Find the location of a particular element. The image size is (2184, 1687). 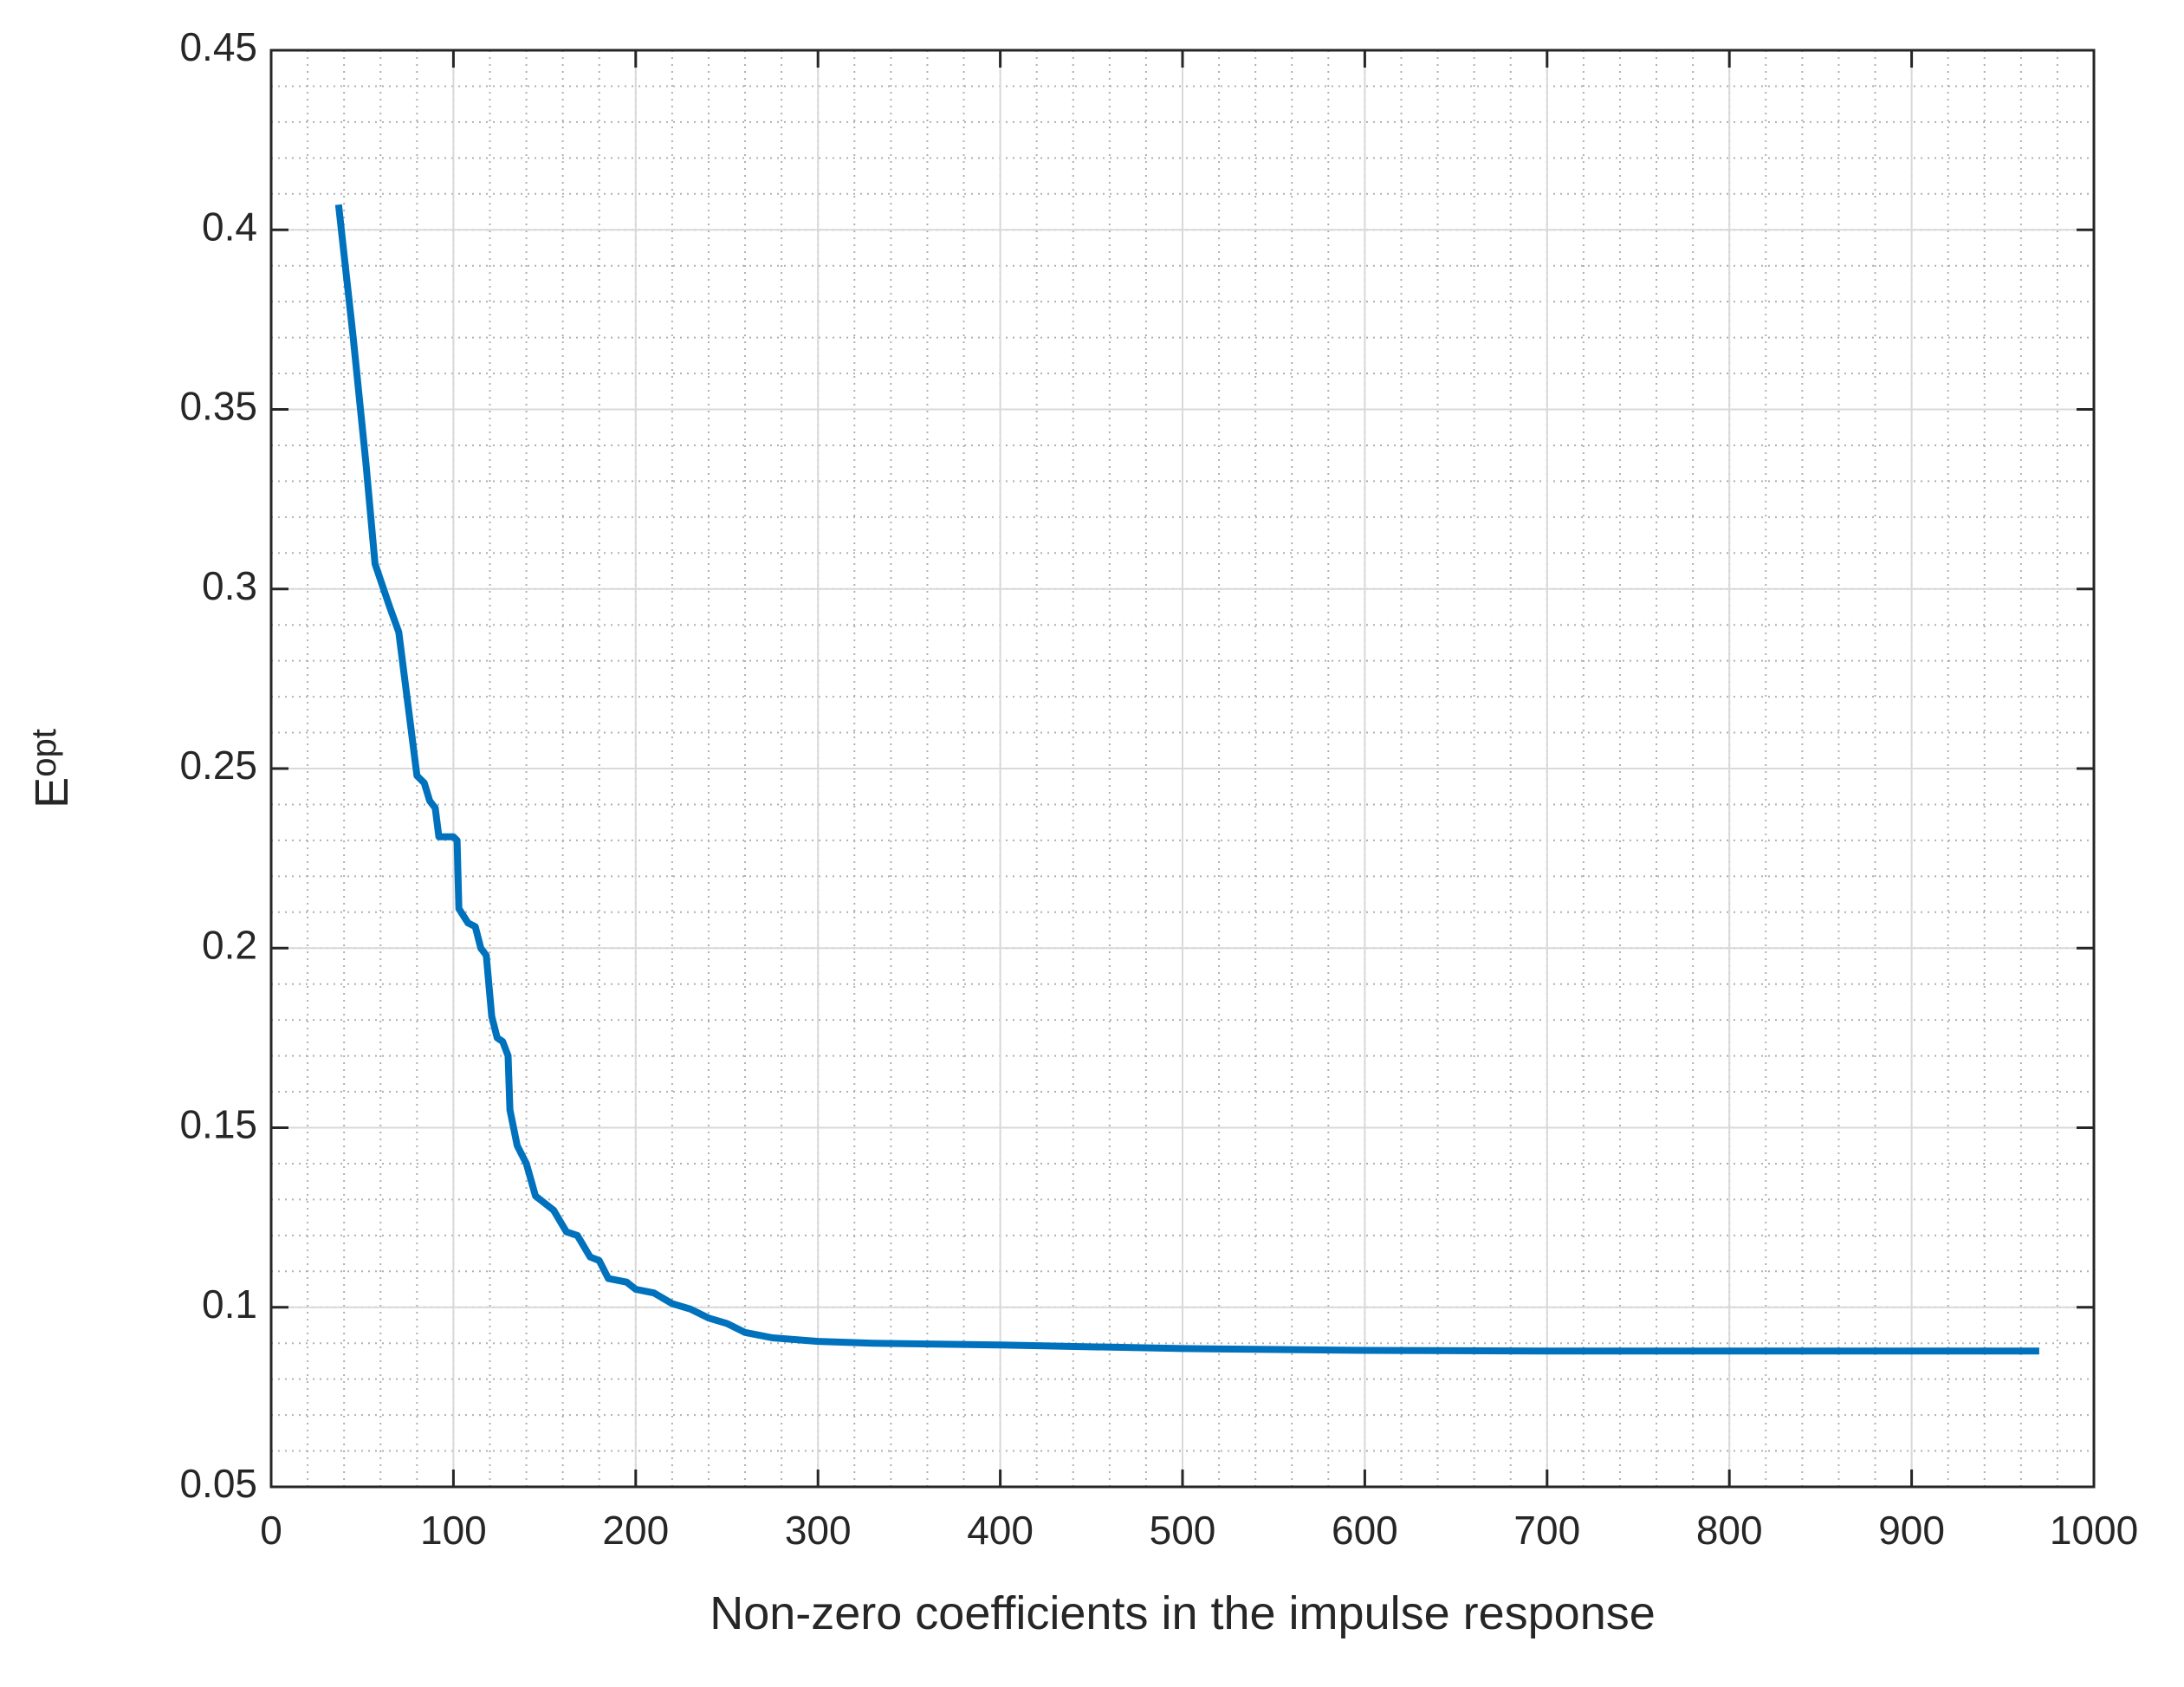

y-tick-label: 0.2 is located at coordinates (229, 944).